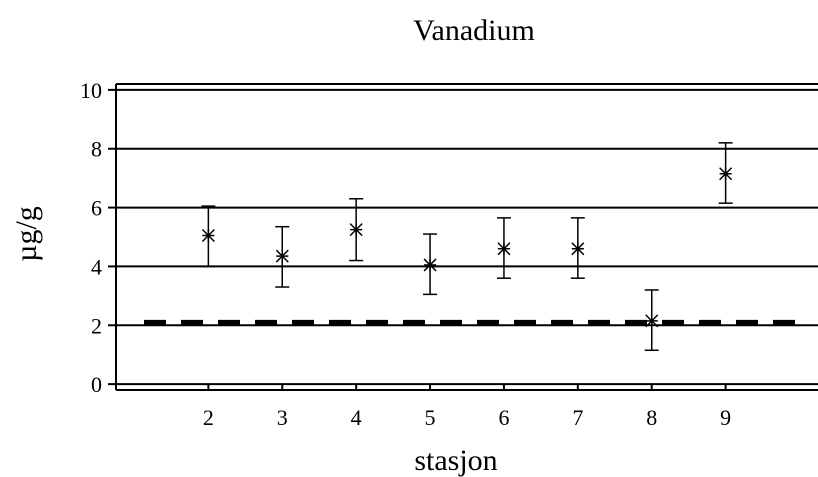 The height and width of the screenshot is (477, 818). What do you see at coordinates (96, 384) in the screenshot?
I see `y-tick-label: 0` at bounding box center [96, 384].